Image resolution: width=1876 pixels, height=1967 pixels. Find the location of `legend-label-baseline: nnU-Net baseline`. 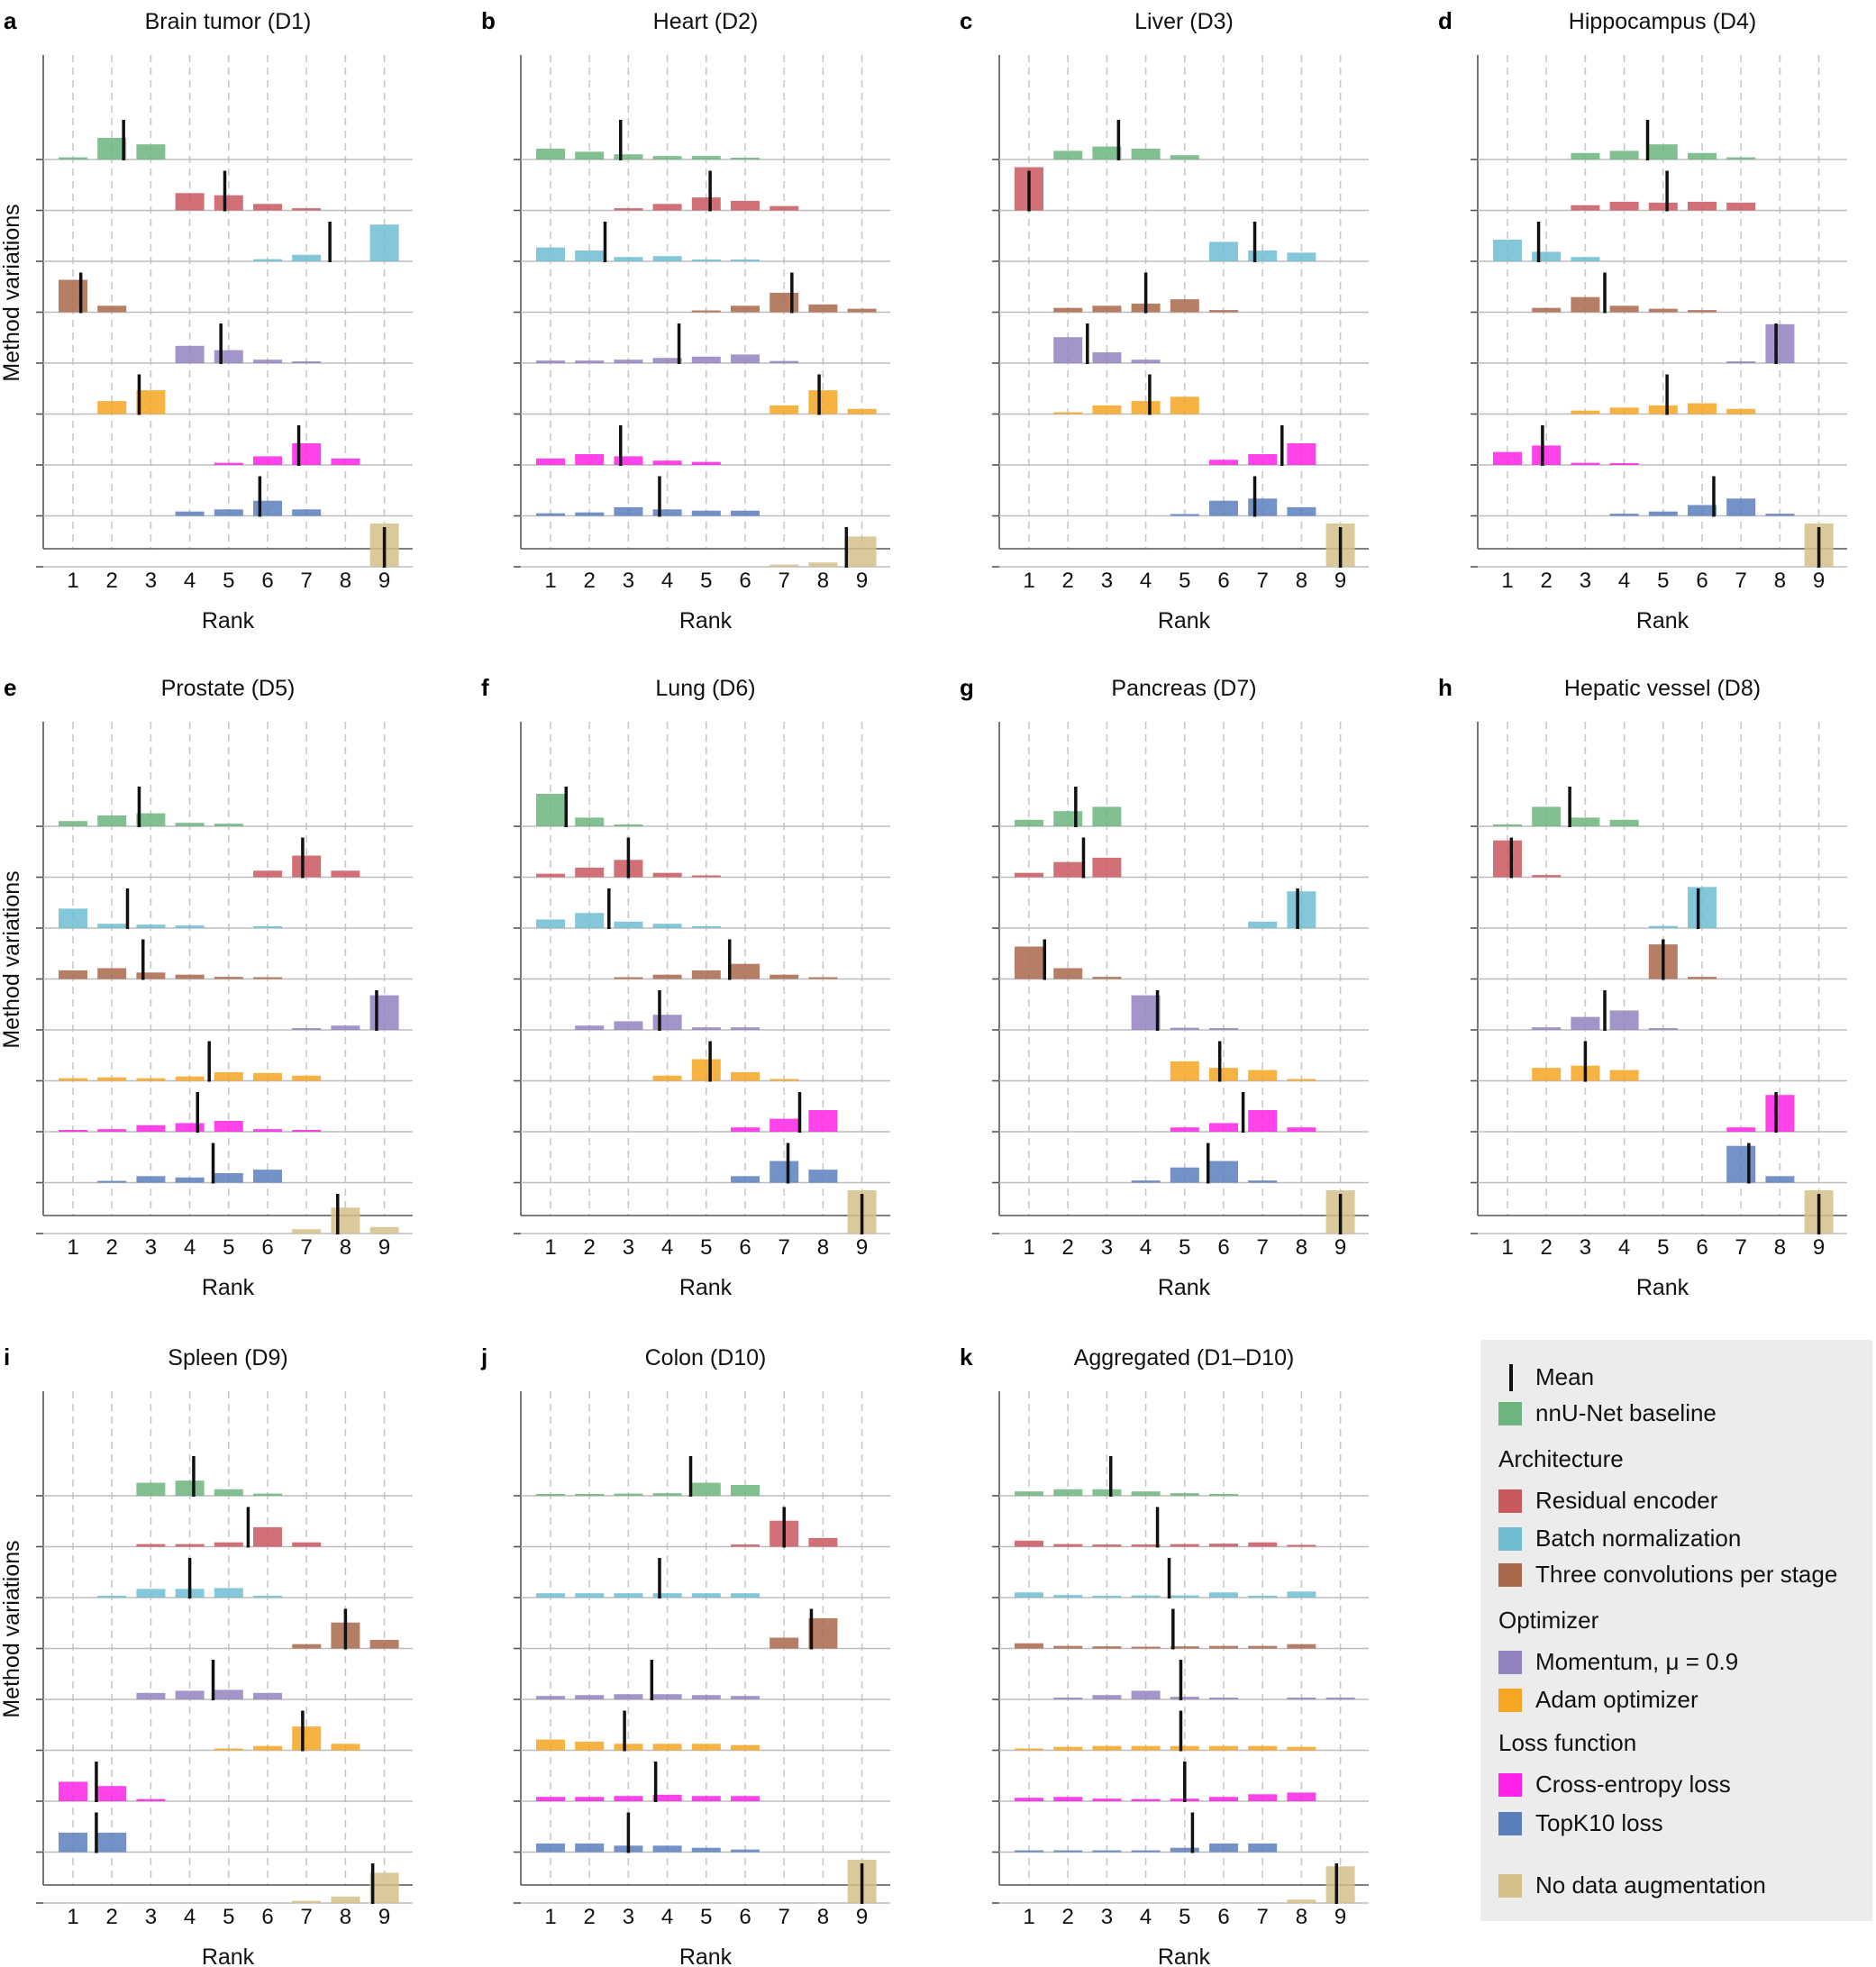

legend-label-baseline: nnU-Net baseline is located at coordinates (1626, 1412).